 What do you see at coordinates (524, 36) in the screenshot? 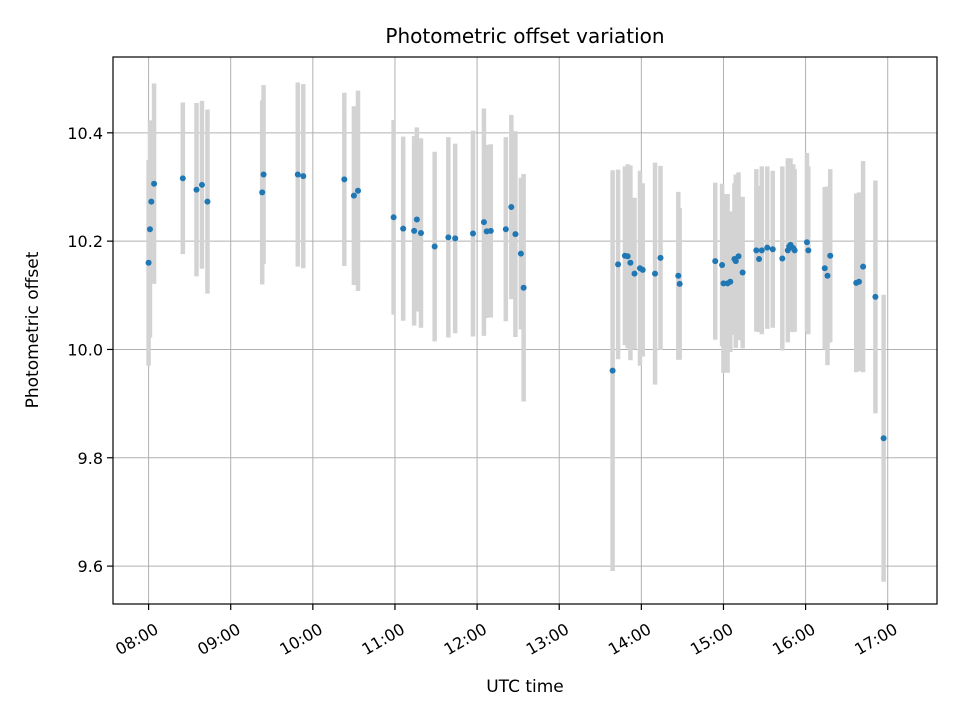
I see `chart-title: Photometric offset variation` at bounding box center [524, 36].